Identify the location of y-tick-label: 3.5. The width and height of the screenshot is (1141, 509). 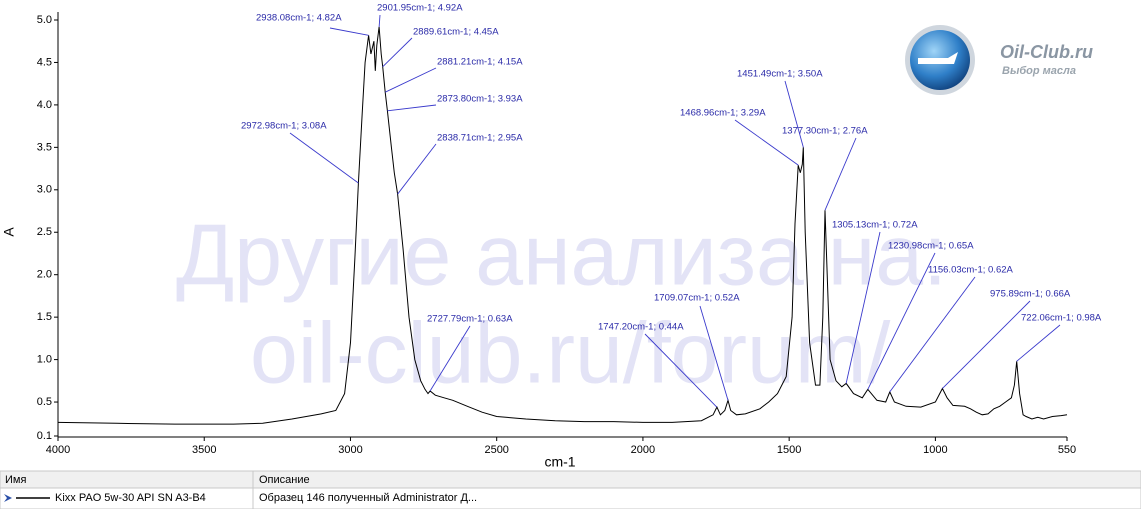
(44, 147).